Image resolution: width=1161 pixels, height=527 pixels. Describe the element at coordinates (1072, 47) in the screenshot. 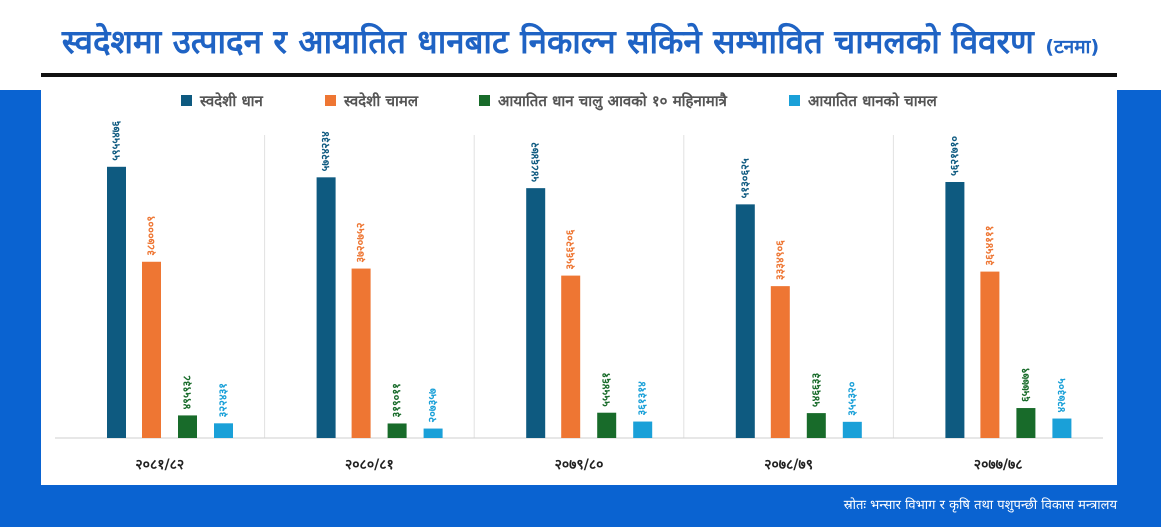

I see `chart-title-unit: (टनमा)` at that location.